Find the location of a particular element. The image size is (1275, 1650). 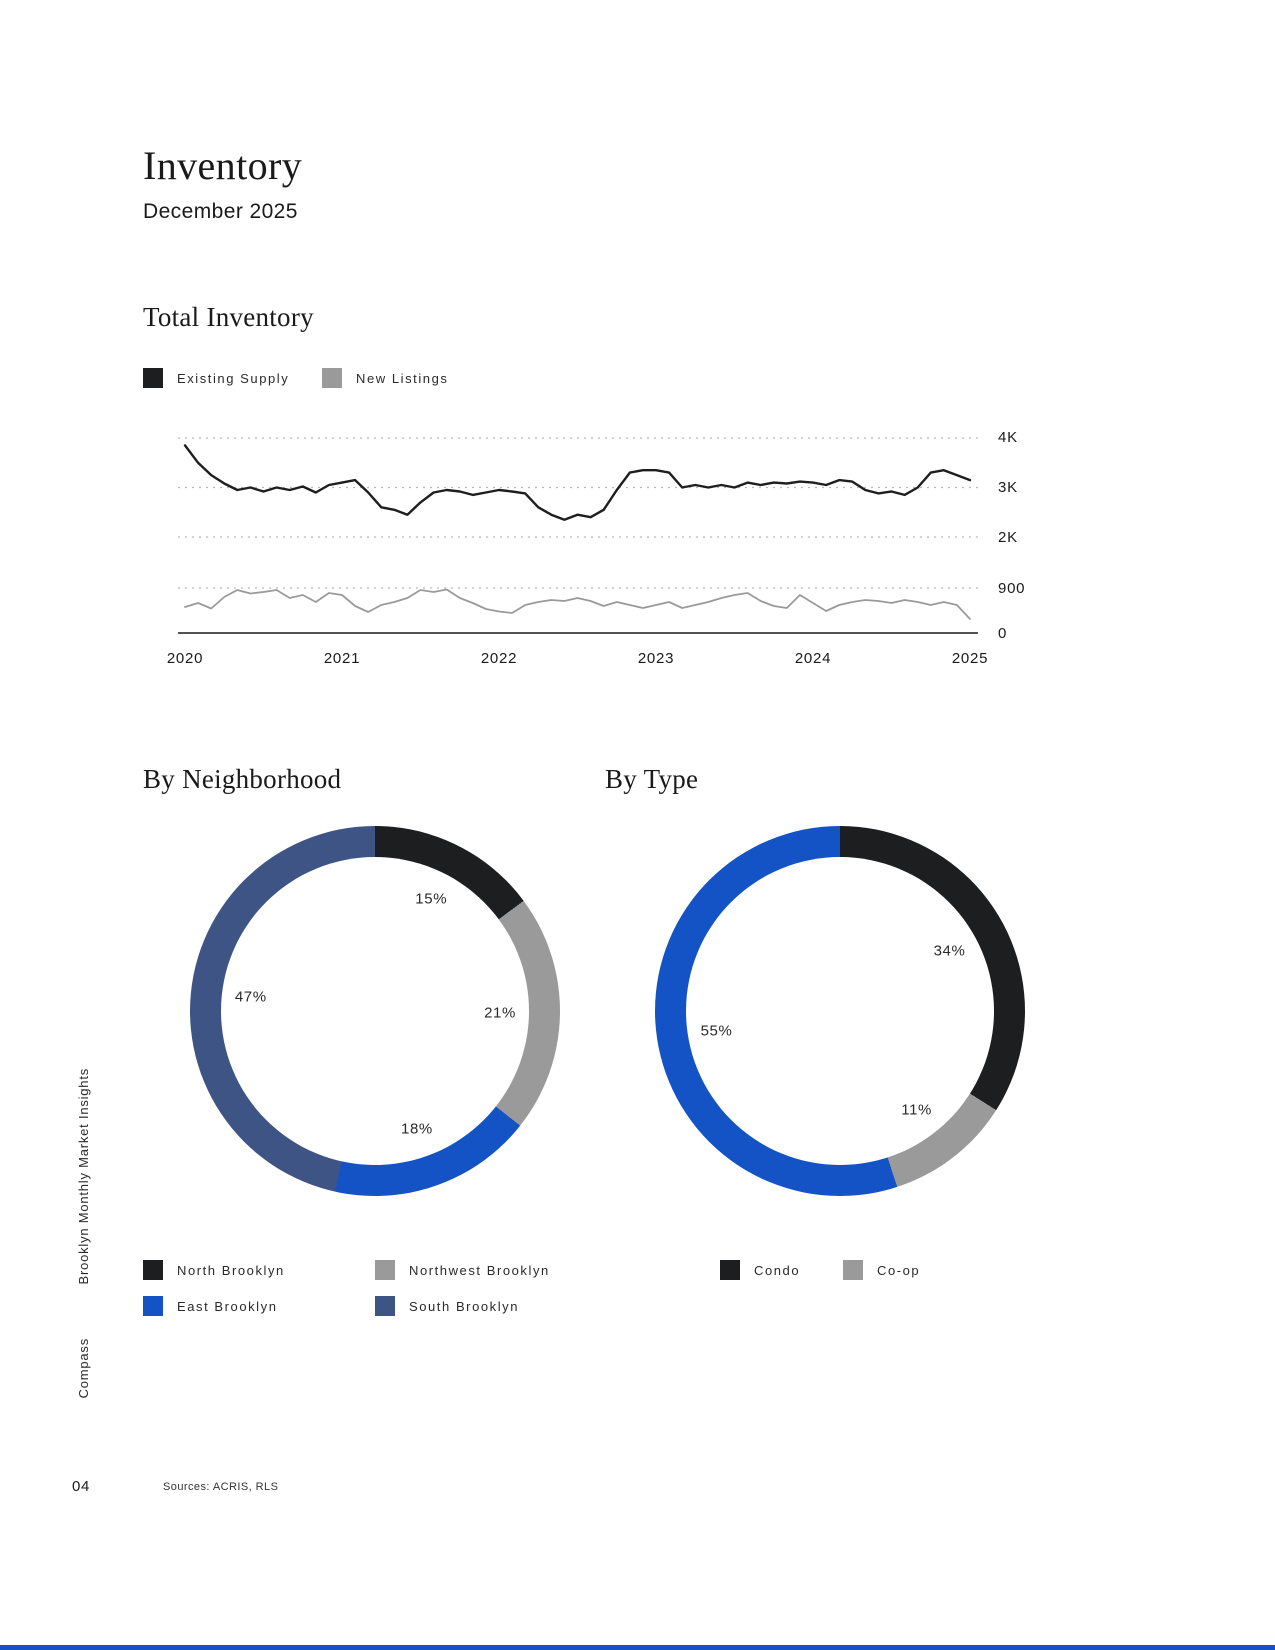

donut-percent-label: 15% is located at coordinates (431, 899).